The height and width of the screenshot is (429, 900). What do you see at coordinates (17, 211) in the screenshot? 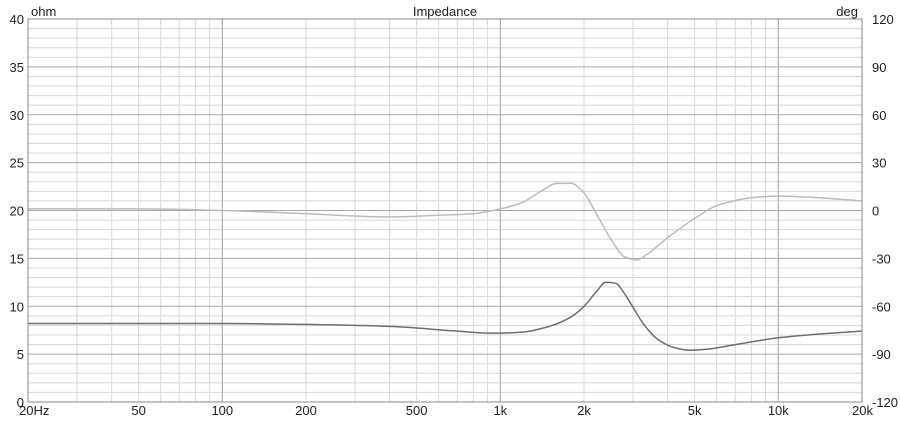
I see `y-tick-label: 20` at bounding box center [17, 211].